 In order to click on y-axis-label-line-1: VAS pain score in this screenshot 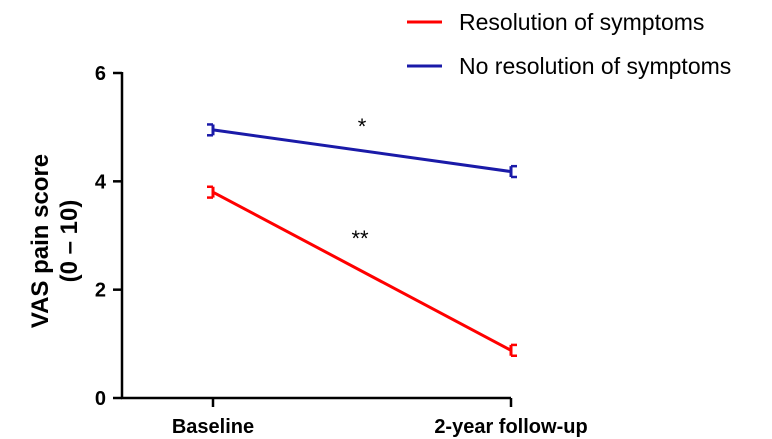, I will do `click(40, 241)`.